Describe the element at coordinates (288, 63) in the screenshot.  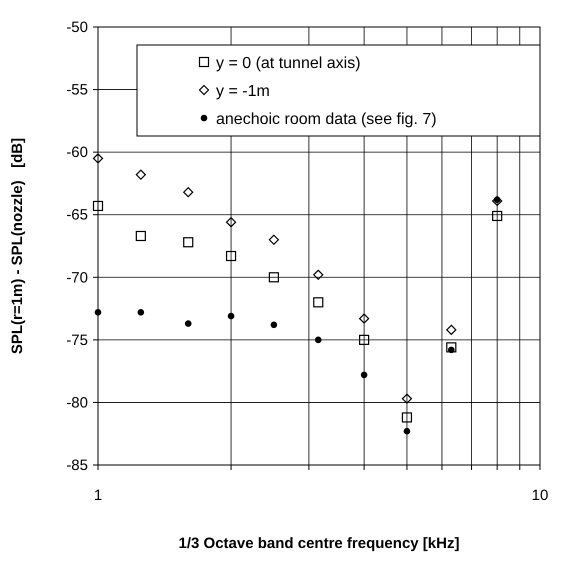
I see `legend-label: y = 0 (at tunnel axis)` at that location.